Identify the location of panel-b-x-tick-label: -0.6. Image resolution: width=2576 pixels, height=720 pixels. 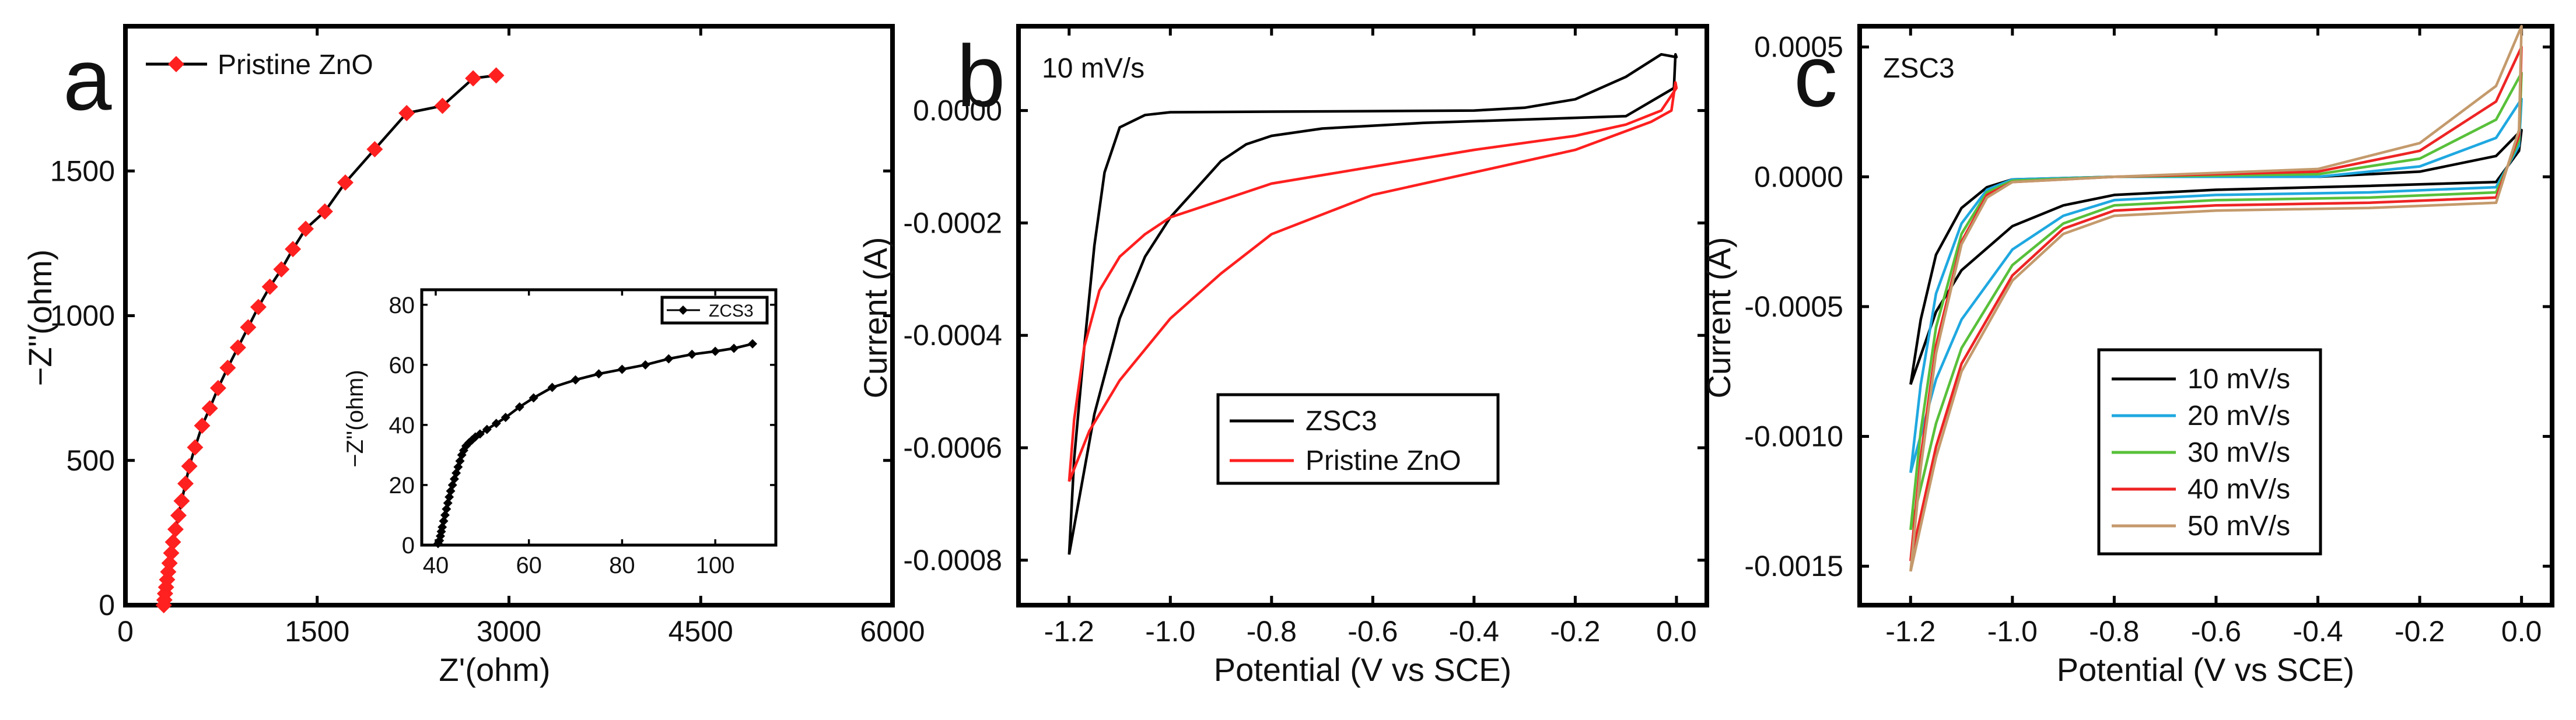
(1373, 631).